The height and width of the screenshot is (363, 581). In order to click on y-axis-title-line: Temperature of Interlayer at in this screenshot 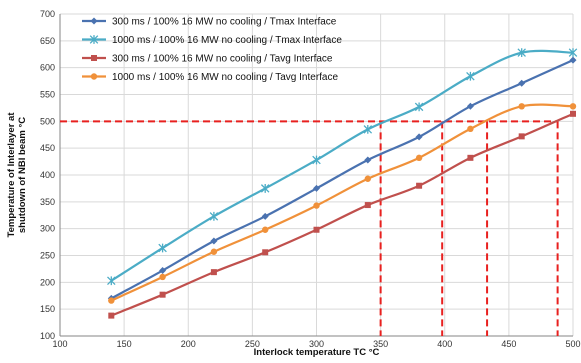, I will do `click(11, 175)`.